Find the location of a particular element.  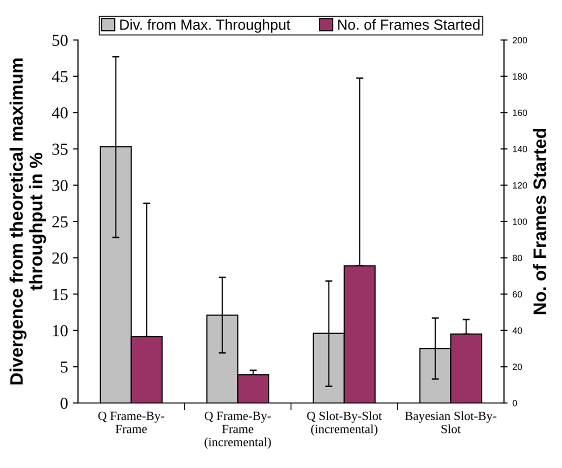

y2-tick-label: 180 is located at coordinates (520, 76).